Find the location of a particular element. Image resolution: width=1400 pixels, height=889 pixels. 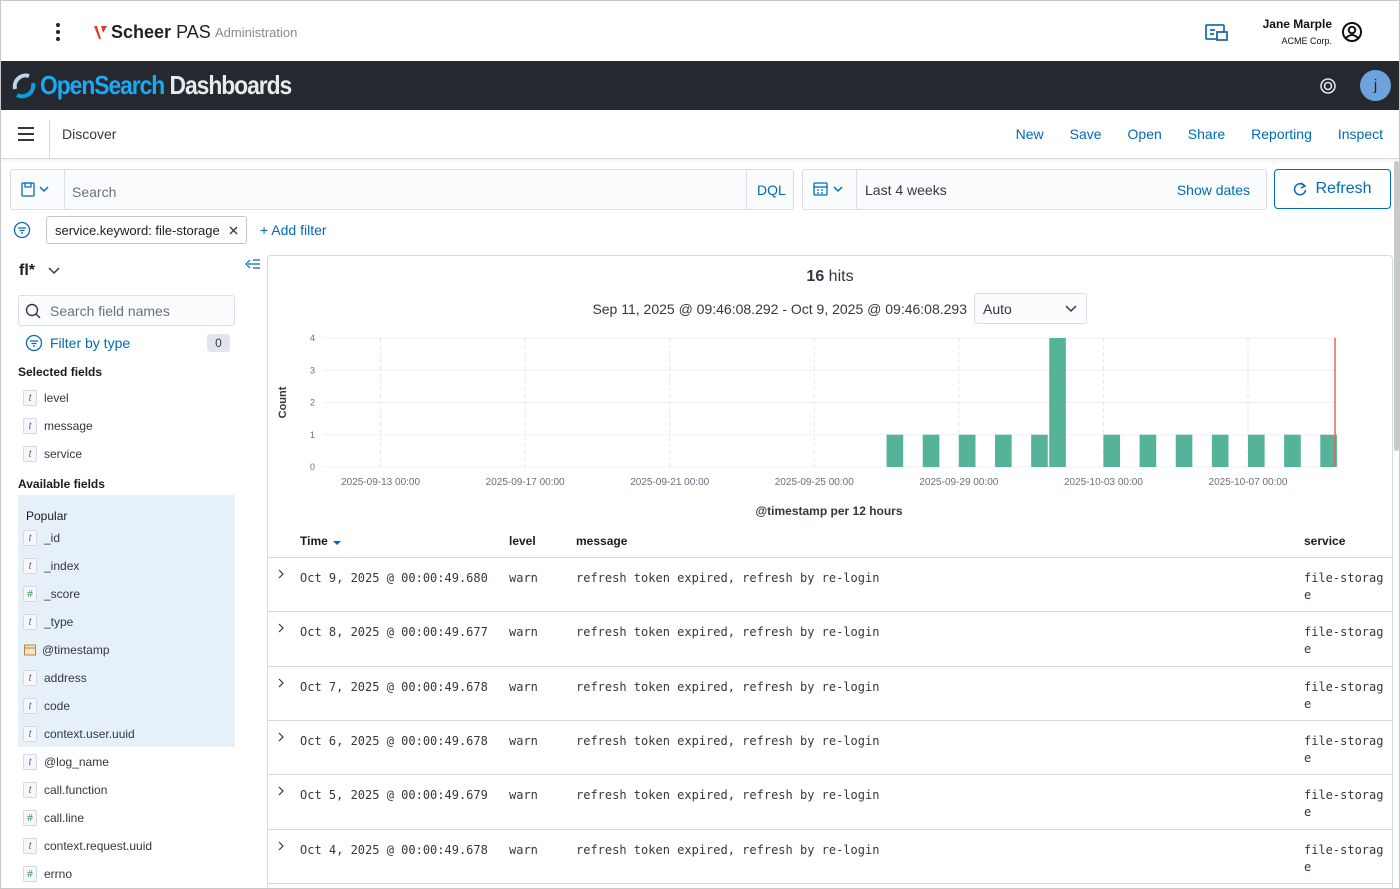

field-item: t _type is located at coordinates (48, 622).